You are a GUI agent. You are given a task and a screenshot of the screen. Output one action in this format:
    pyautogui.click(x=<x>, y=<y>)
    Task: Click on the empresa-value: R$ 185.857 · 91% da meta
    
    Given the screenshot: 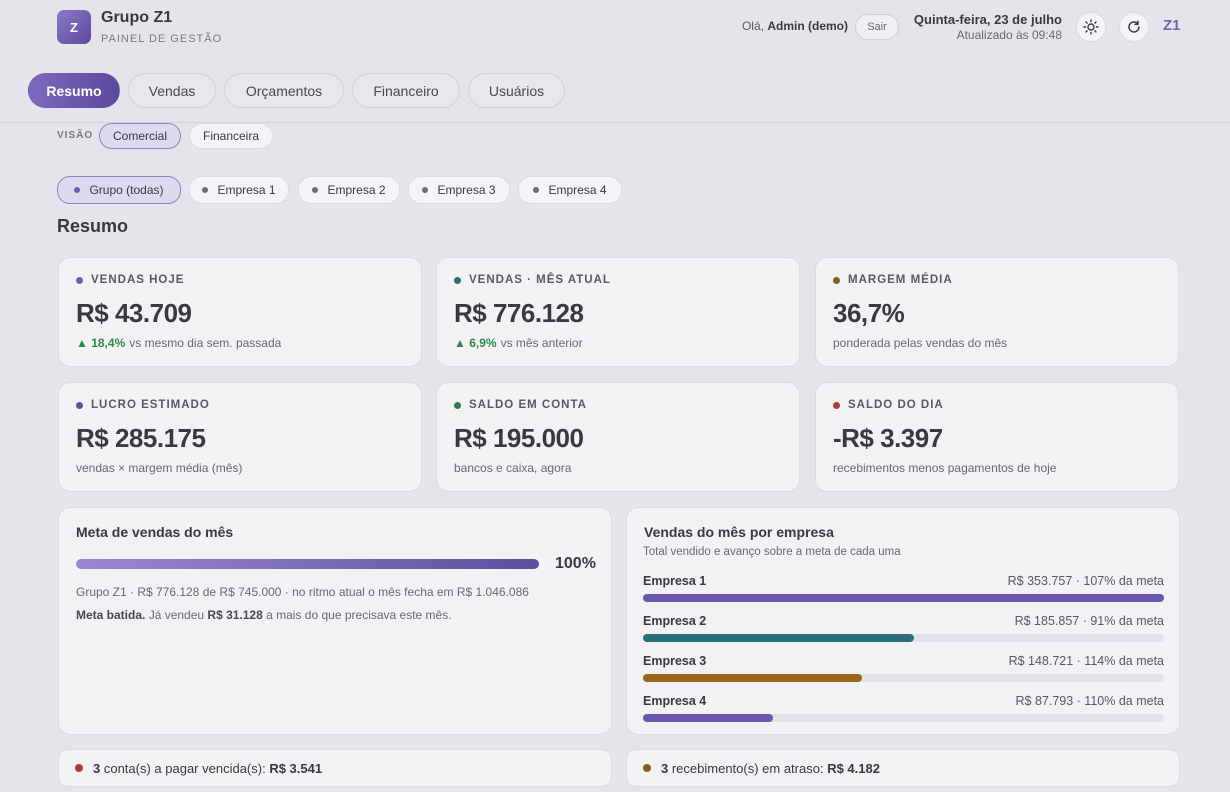 What is the action you would take?
    pyautogui.click(x=1089, y=621)
    